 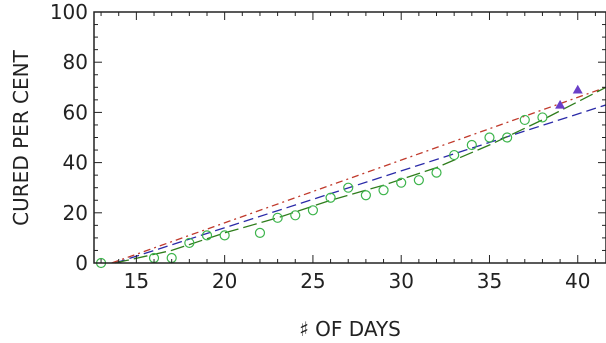 What do you see at coordinates (21, 137) in the screenshot?
I see `y-axis-label: CURED PER CENT` at bounding box center [21, 137].